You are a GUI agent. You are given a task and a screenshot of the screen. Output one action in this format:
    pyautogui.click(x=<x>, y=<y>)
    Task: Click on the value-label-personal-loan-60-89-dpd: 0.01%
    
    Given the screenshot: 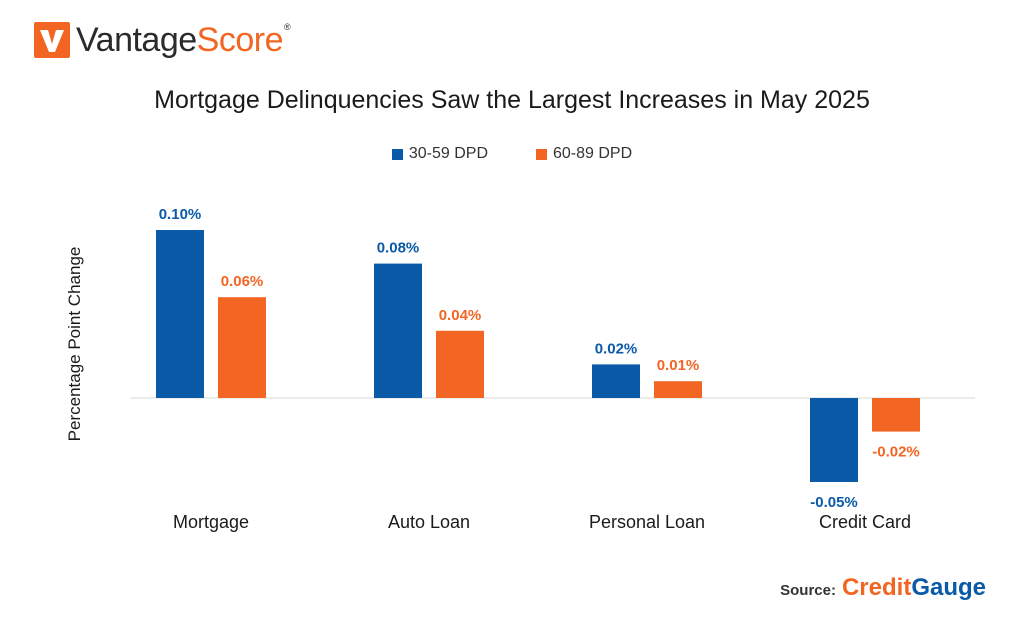 What is the action you would take?
    pyautogui.click(x=678, y=365)
    